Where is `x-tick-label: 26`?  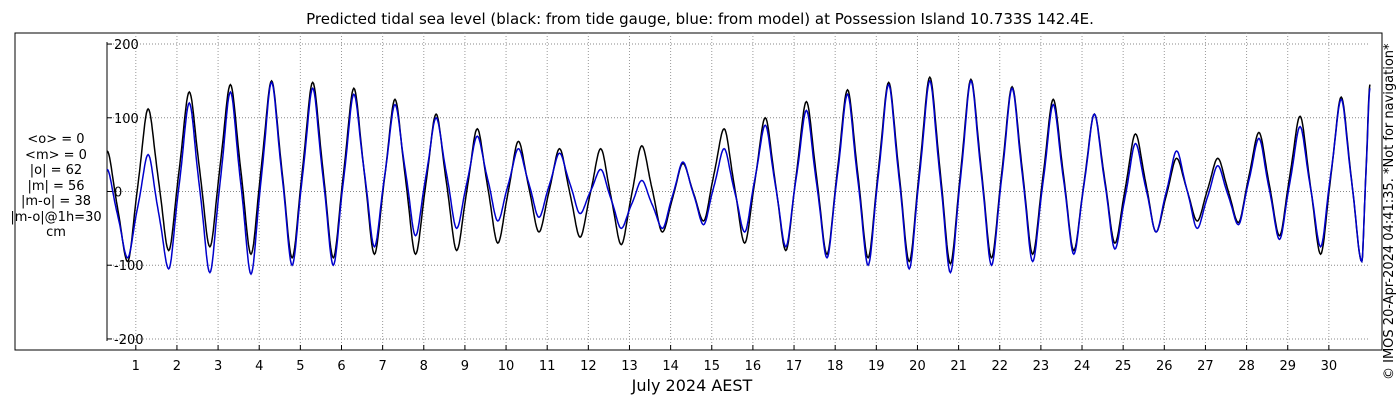 x-tick-label: 26 is located at coordinates (1164, 366).